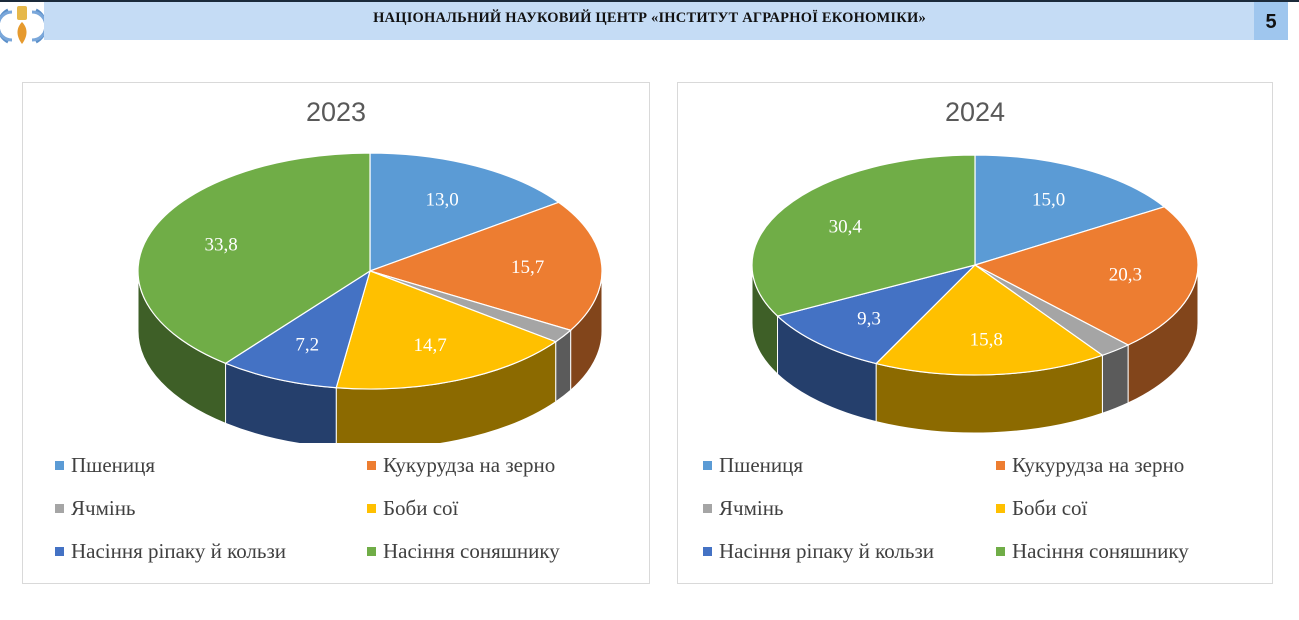  Describe the element at coordinates (220, 245) in the screenshot. I see `data-label: 33,8` at that location.